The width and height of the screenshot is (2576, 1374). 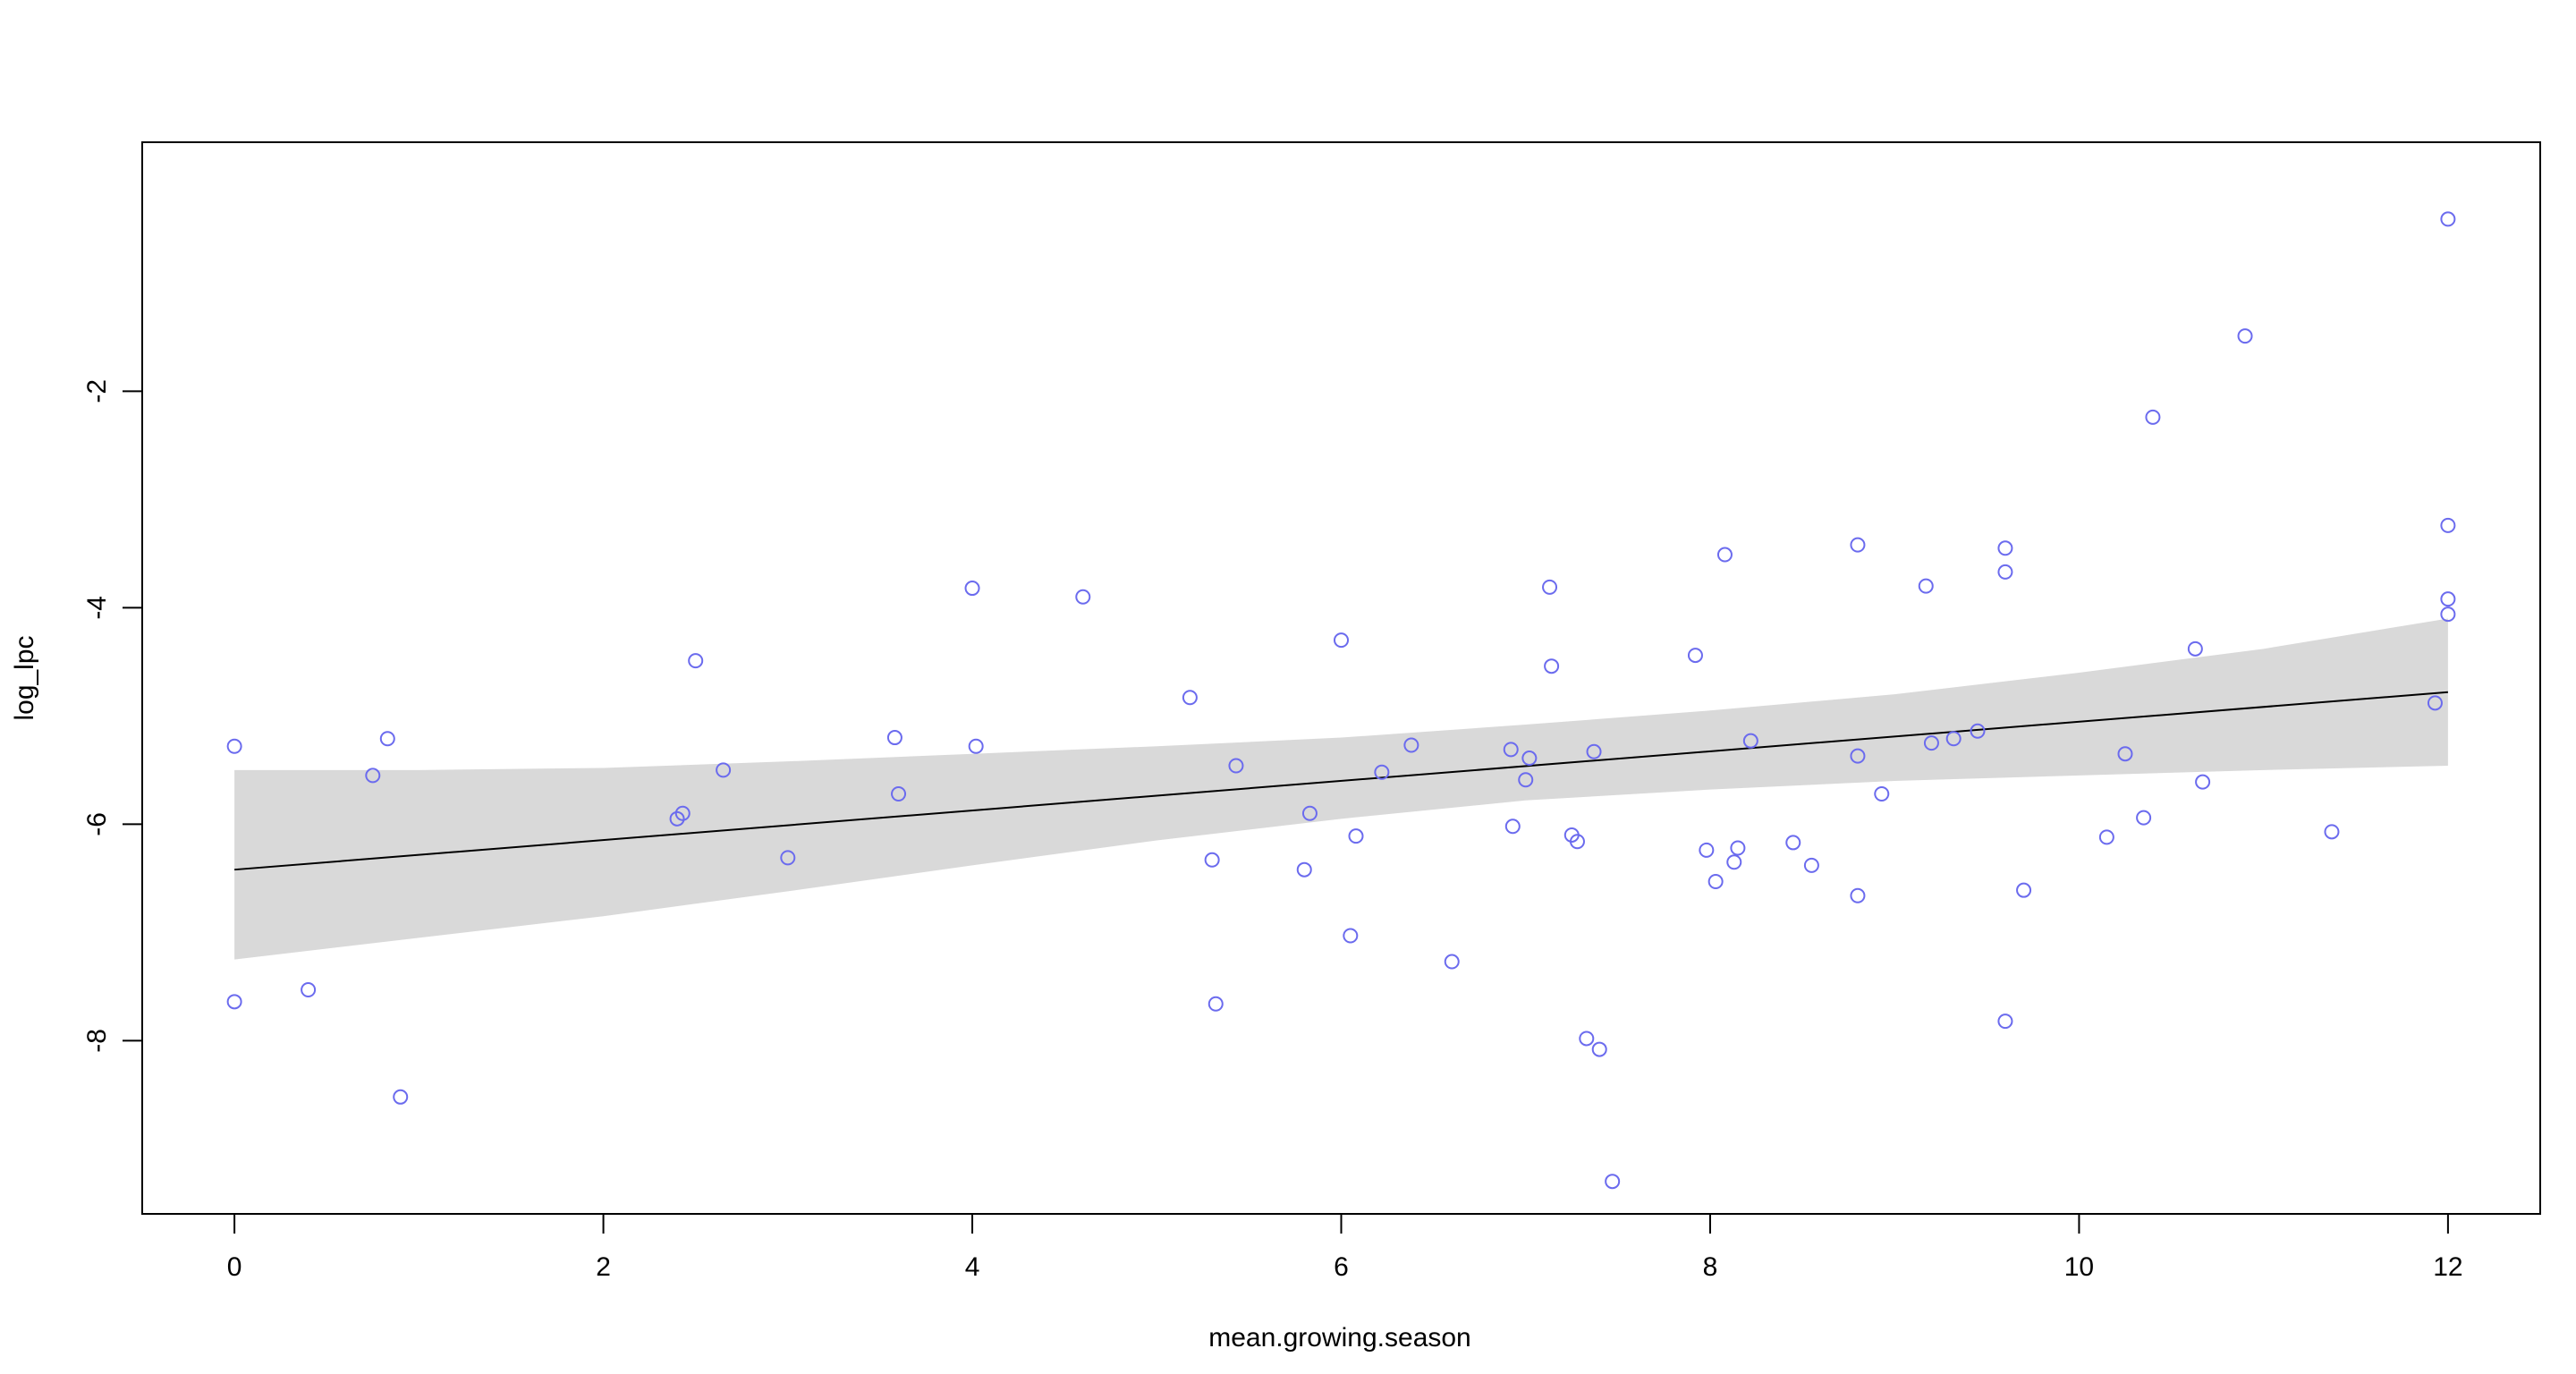 I want to click on y-tick-label: -2, so click(x=97, y=391).